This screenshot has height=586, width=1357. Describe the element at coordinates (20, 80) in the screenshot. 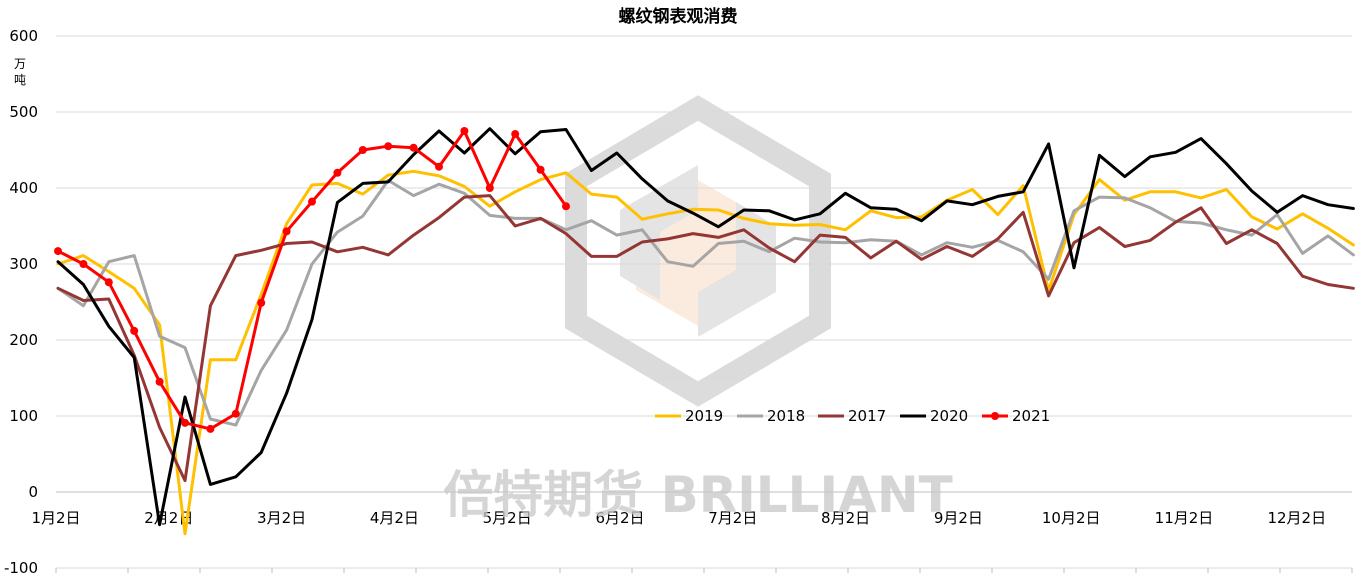

I see `y-unit-char: 吨` at that location.